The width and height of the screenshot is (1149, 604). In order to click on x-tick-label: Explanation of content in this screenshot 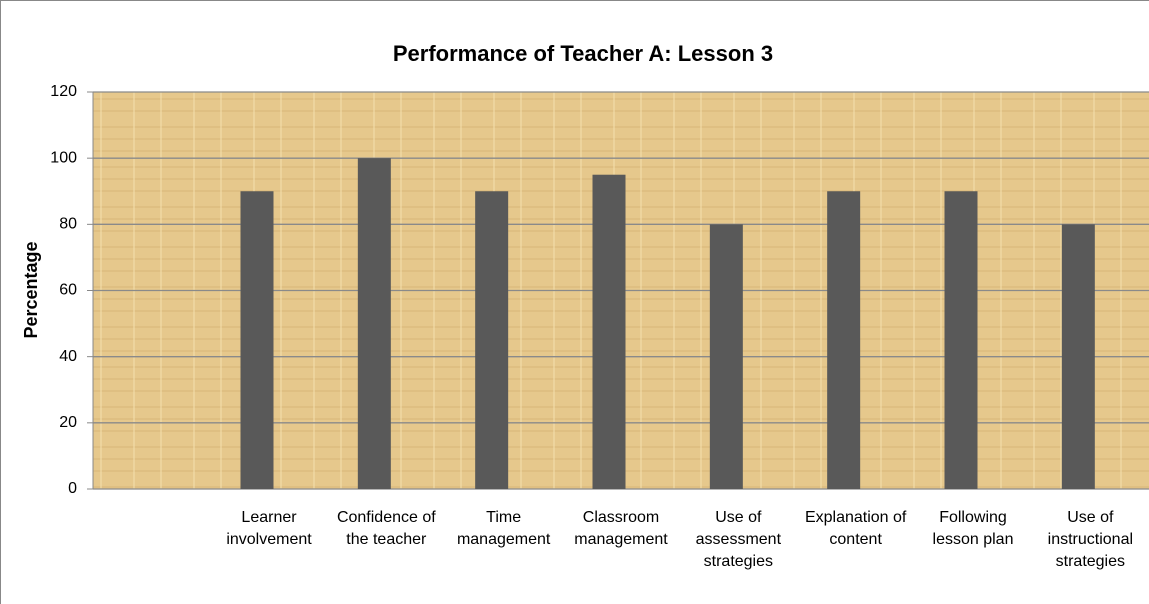, I will do `click(855, 528)`.